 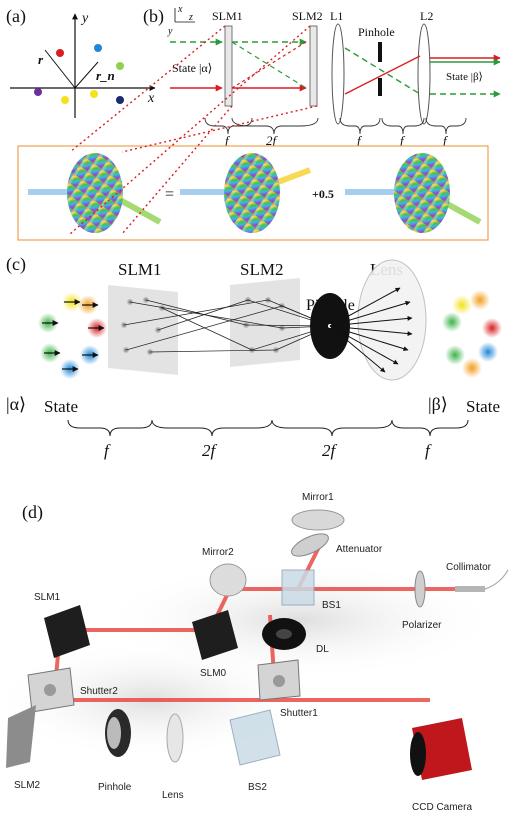 I want to click on b-slm1-plate, so click(x=228, y=66).